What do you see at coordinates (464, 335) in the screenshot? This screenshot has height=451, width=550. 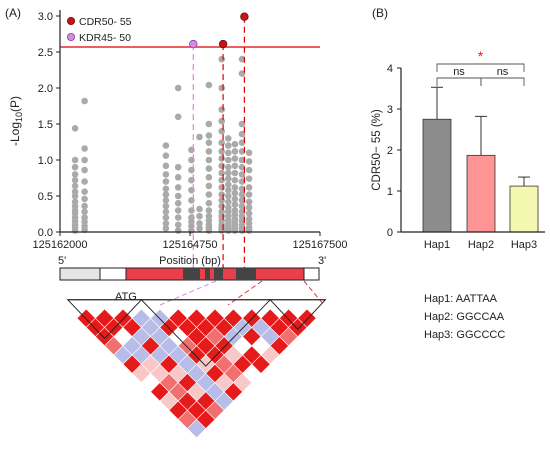 I see `hap3-sequence: Hap3: GGCCCC` at bounding box center [464, 335].